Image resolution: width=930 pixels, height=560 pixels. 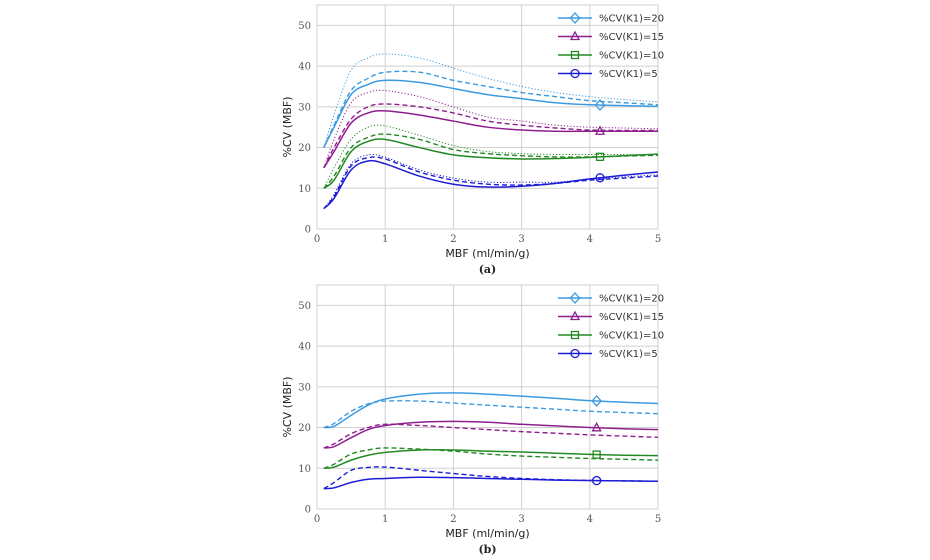 I want to click on series-line-dotted, so click(x=491, y=129).